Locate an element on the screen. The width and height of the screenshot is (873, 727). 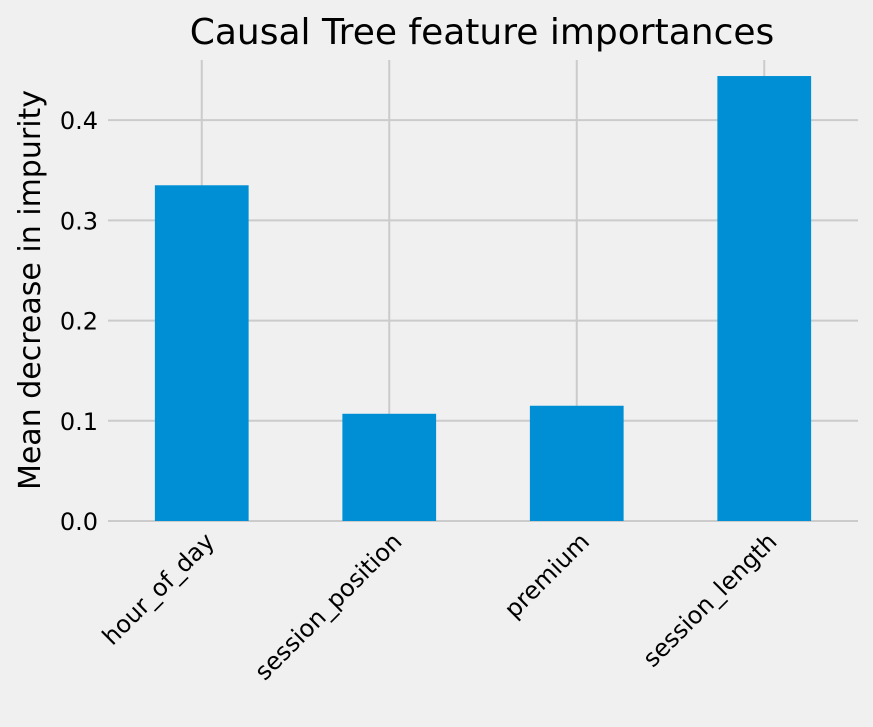
bar-session_length is located at coordinates (764, 298).